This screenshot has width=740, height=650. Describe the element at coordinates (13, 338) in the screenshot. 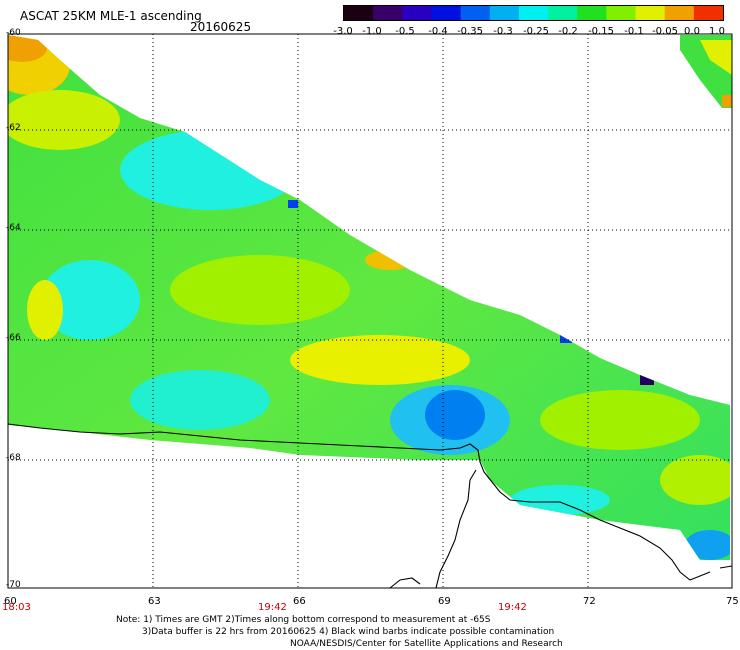

I see `lat-label: -66` at that location.